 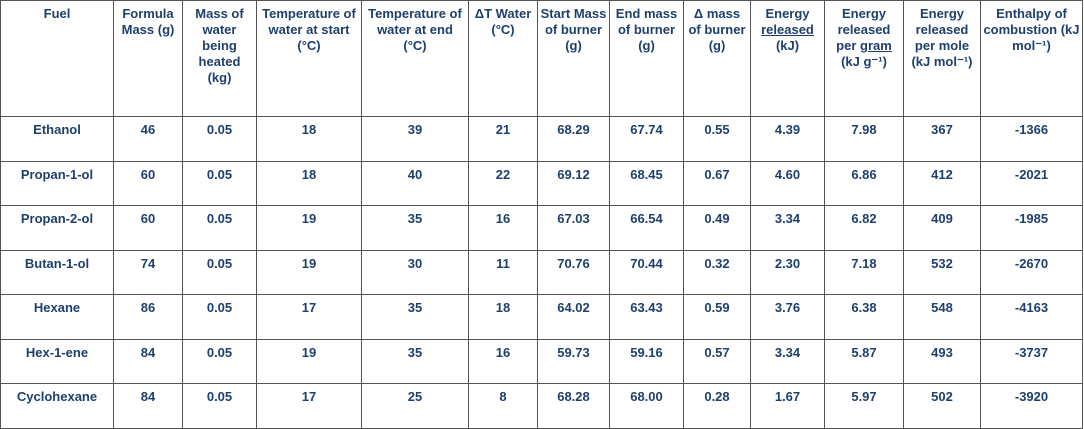 I want to click on value-cell: 11, so click(x=503, y=272).